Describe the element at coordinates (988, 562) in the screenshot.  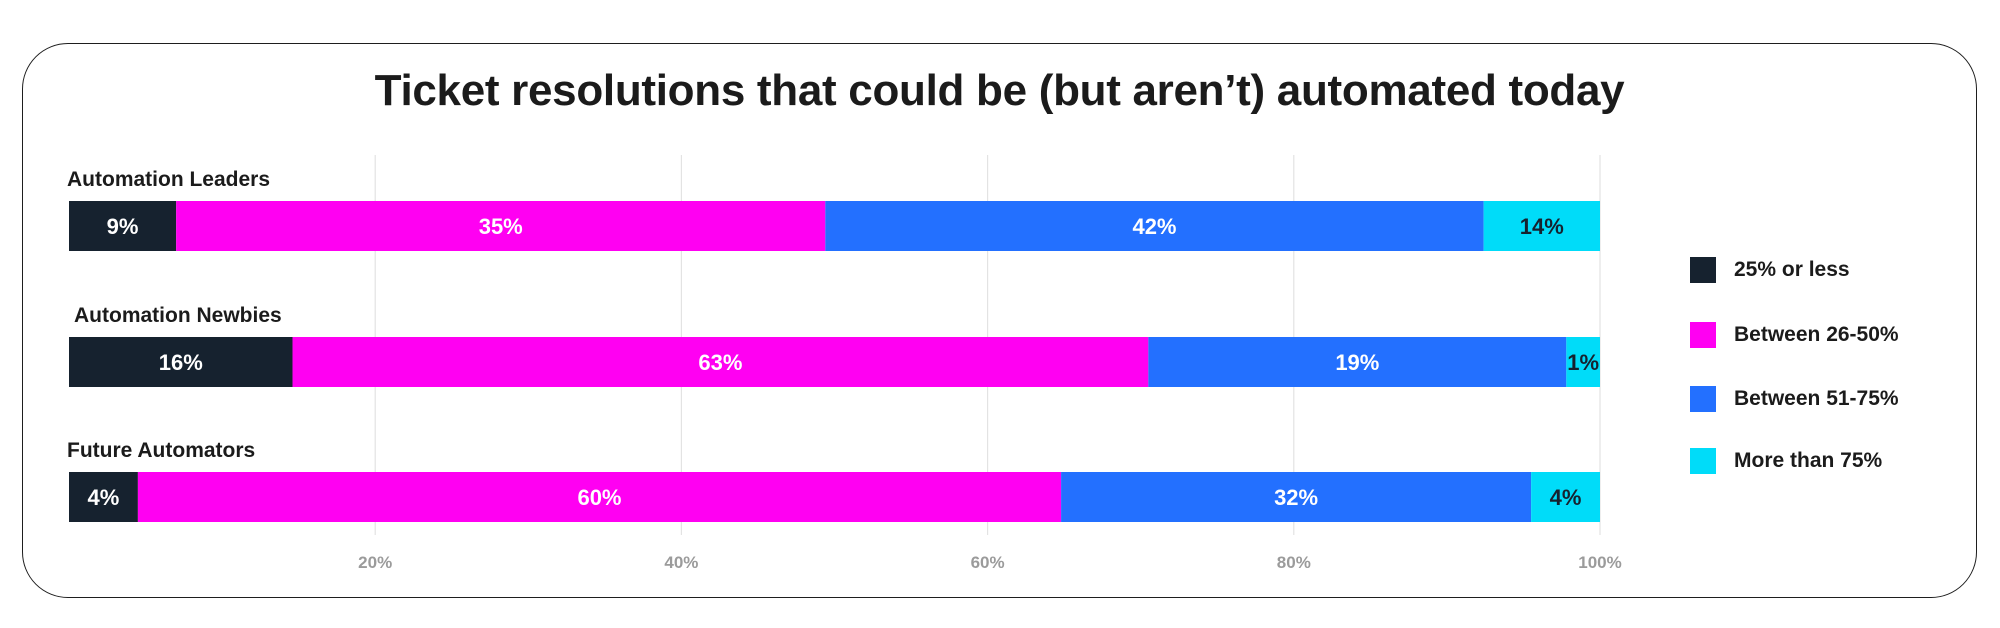
I see `x-tick-label: 60%` at that location.